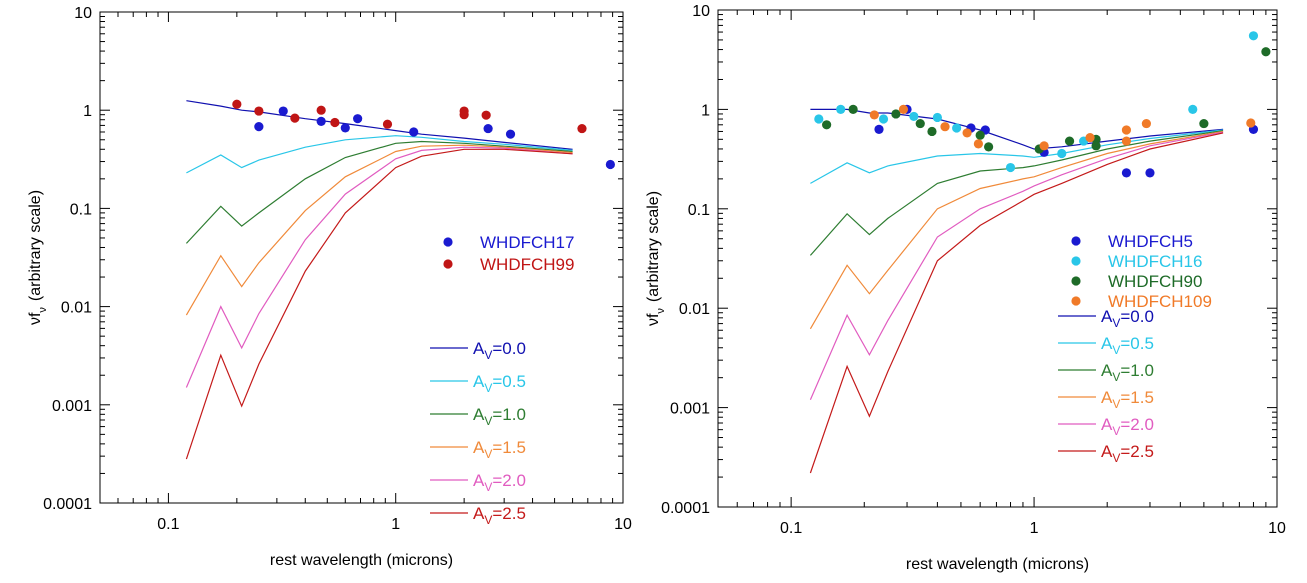 This screenshot has width=1307, height=583. What do you see at coordinates (1137, 424) in the screenshot?
I see `legend-label-rest: =2.0` at bounding box center [1137, 424].